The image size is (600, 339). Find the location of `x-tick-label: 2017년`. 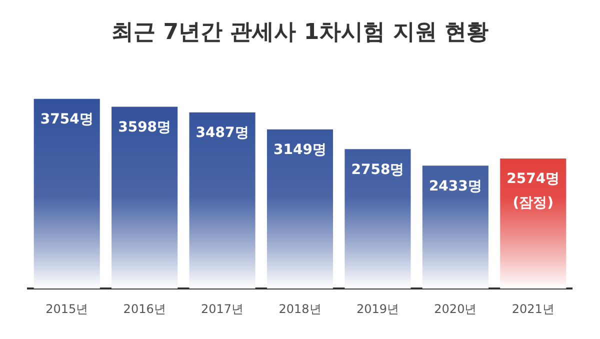

x-tick-label: 2017년 is located at coordinates (222, 309).